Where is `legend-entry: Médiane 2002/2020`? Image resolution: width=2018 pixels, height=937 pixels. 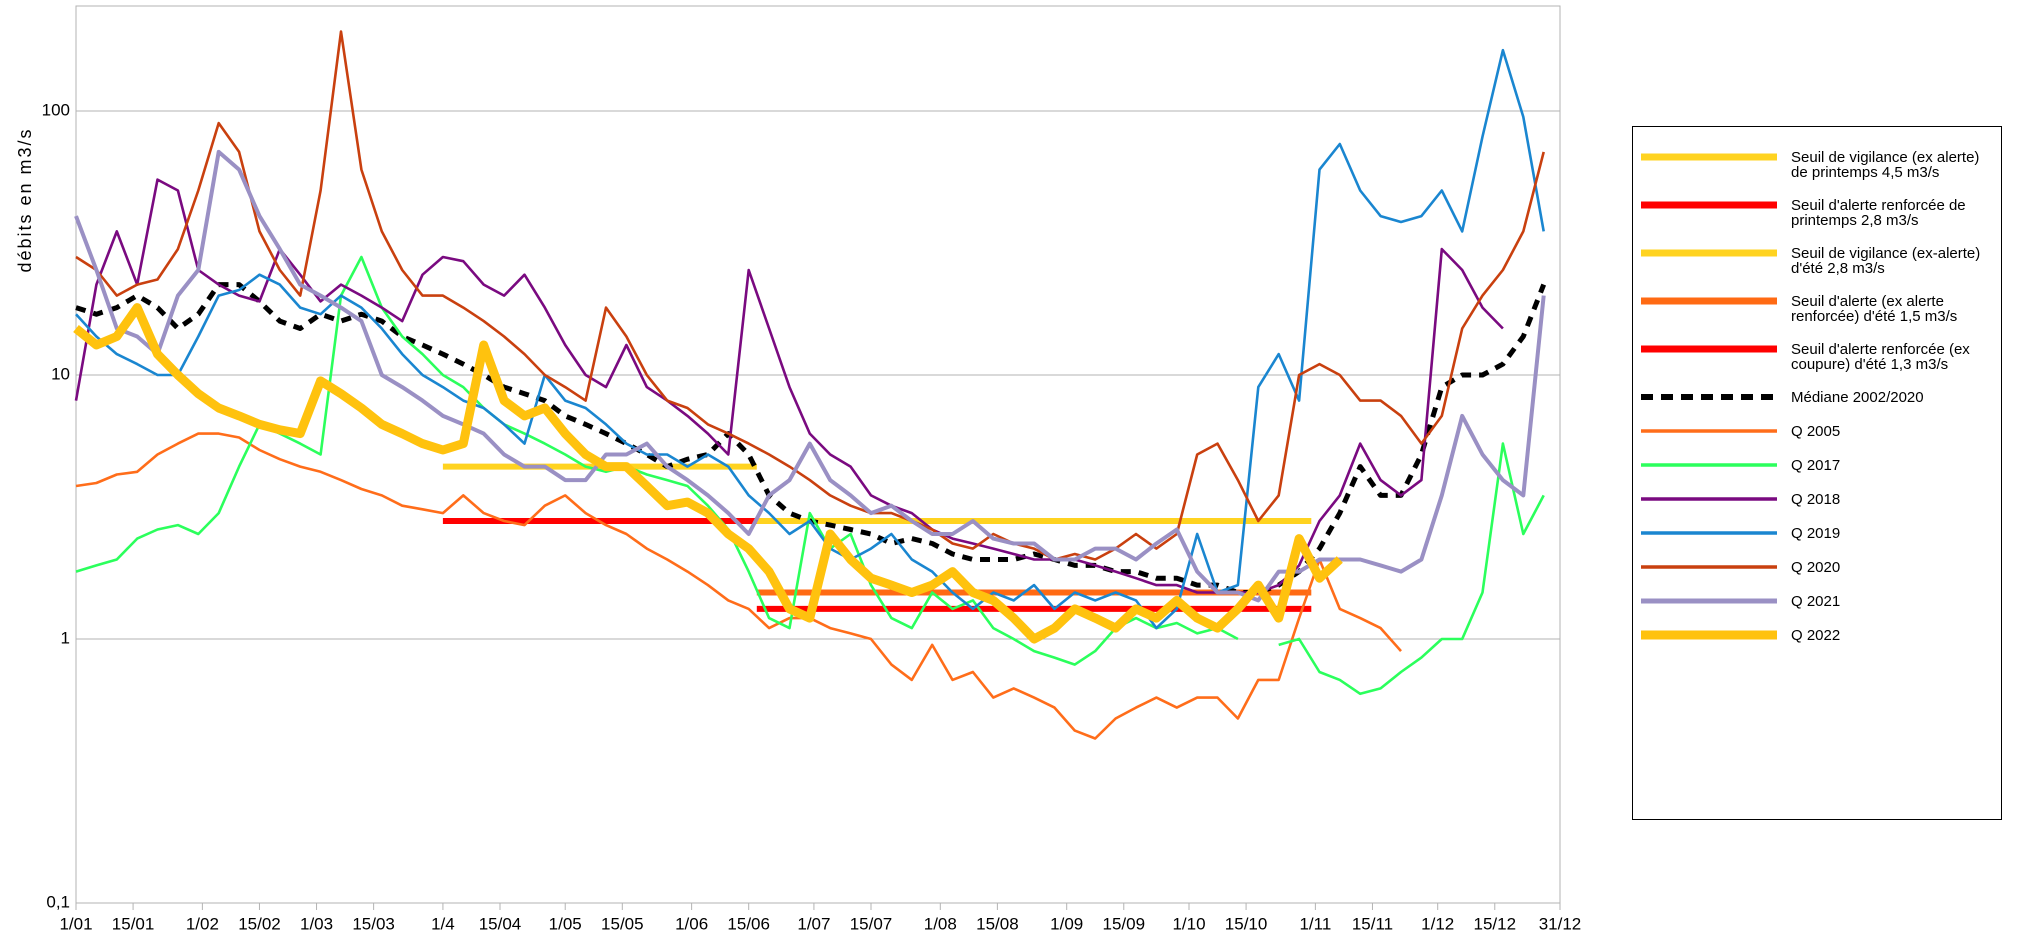
legend-entry: Médiane 2002/2020 is located at coordinates (1817, 398).